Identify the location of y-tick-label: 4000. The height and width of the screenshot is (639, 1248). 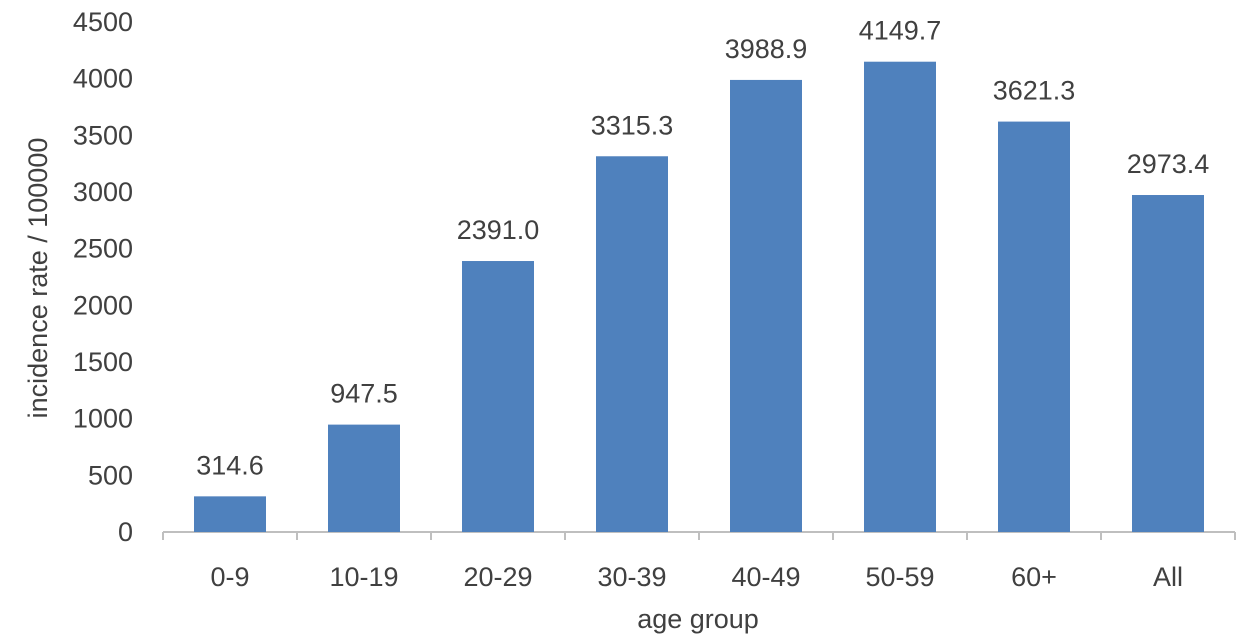
(103, 79).